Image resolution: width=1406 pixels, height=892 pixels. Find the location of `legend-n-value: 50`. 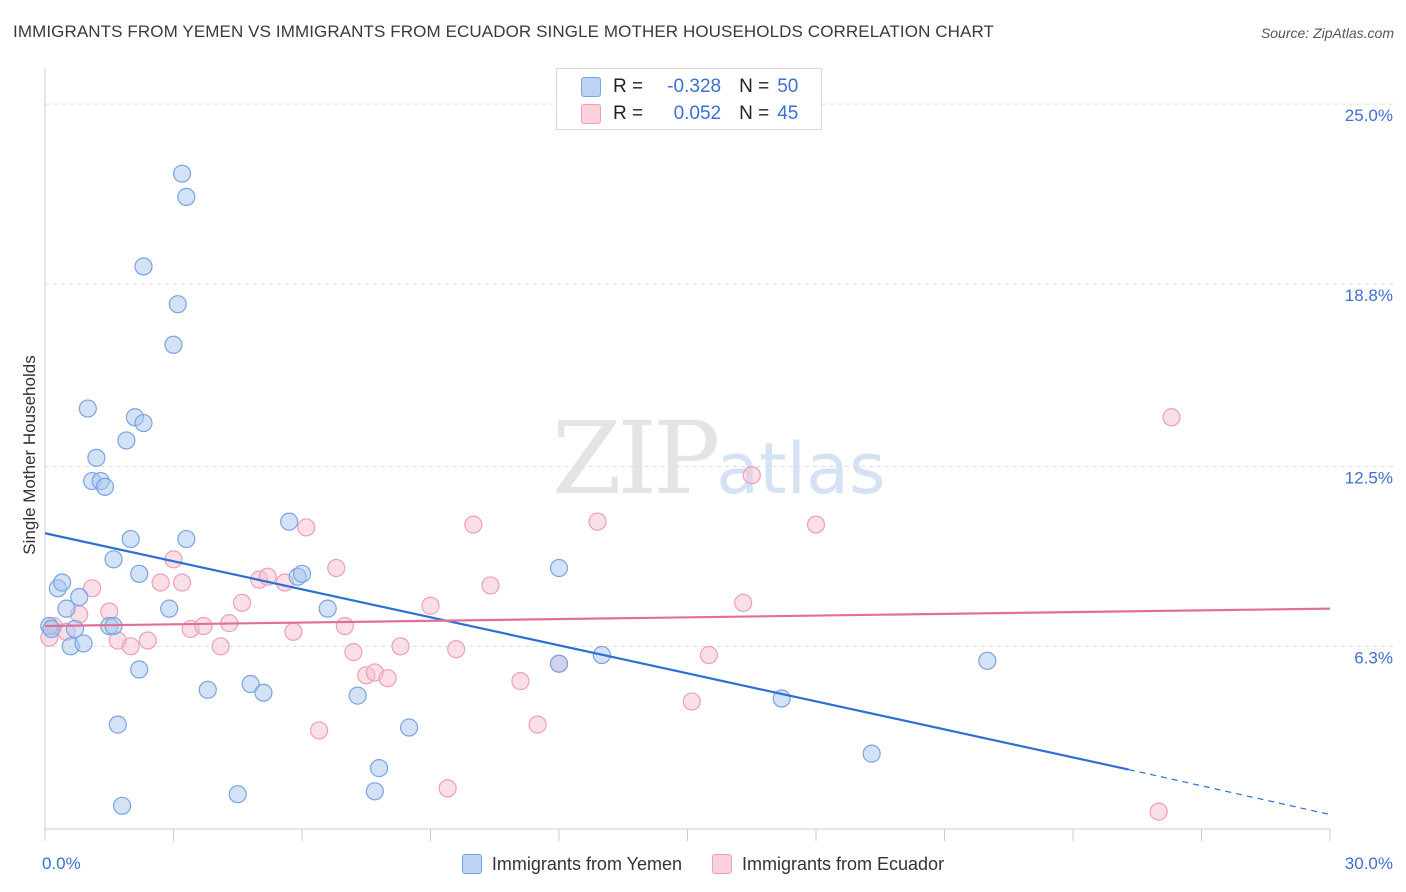

legend-n-value: 50 is located at coordinates (788, 86).